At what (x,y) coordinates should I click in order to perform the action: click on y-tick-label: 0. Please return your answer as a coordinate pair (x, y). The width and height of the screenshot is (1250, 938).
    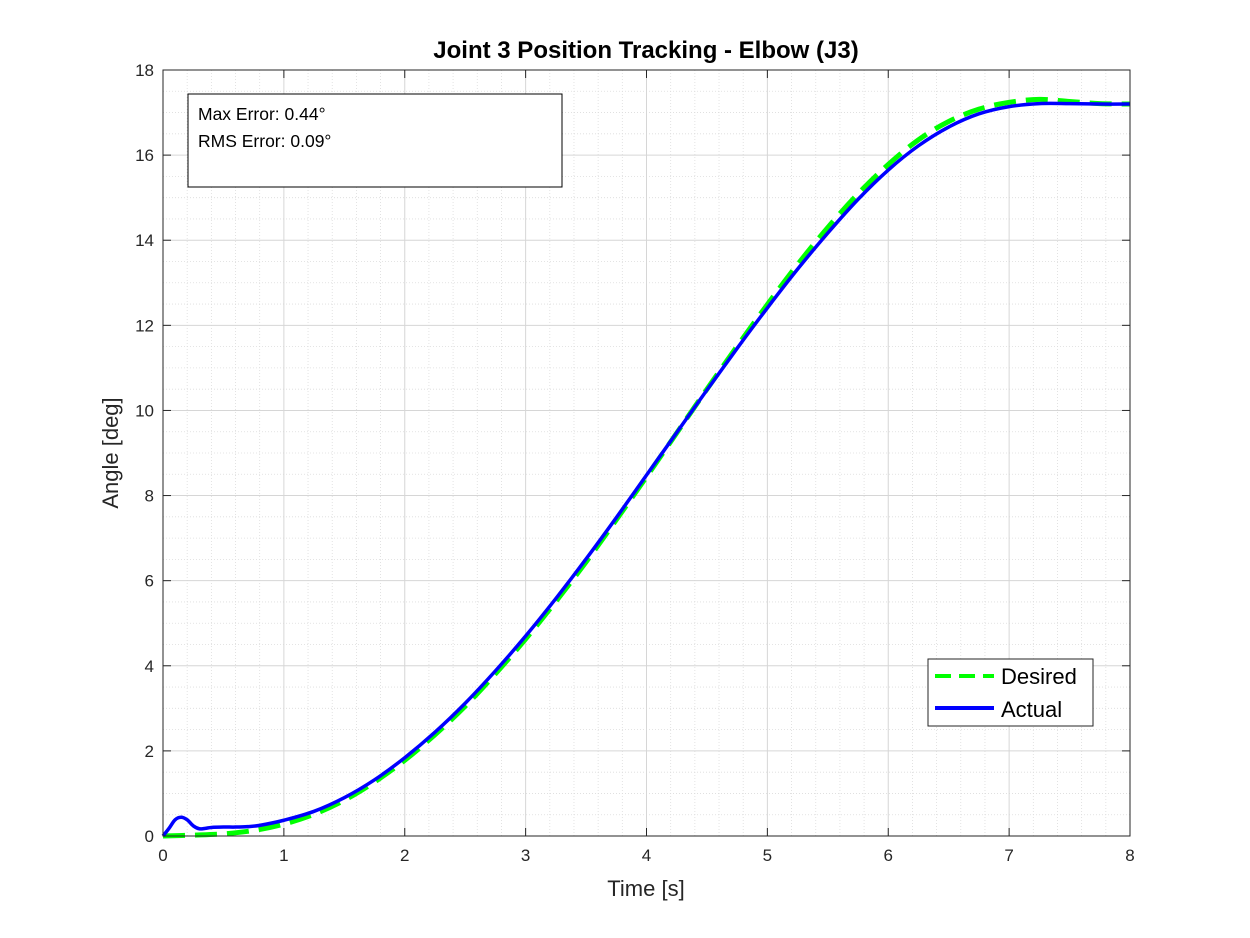
    Looking at the image, I should click on (149, 836).